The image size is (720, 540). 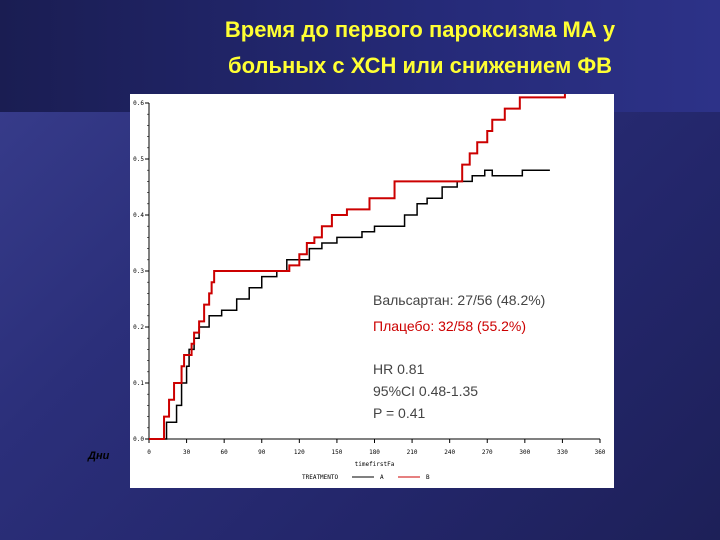 I want to click on x-tick-label: 300, so click(x=524, y=452).